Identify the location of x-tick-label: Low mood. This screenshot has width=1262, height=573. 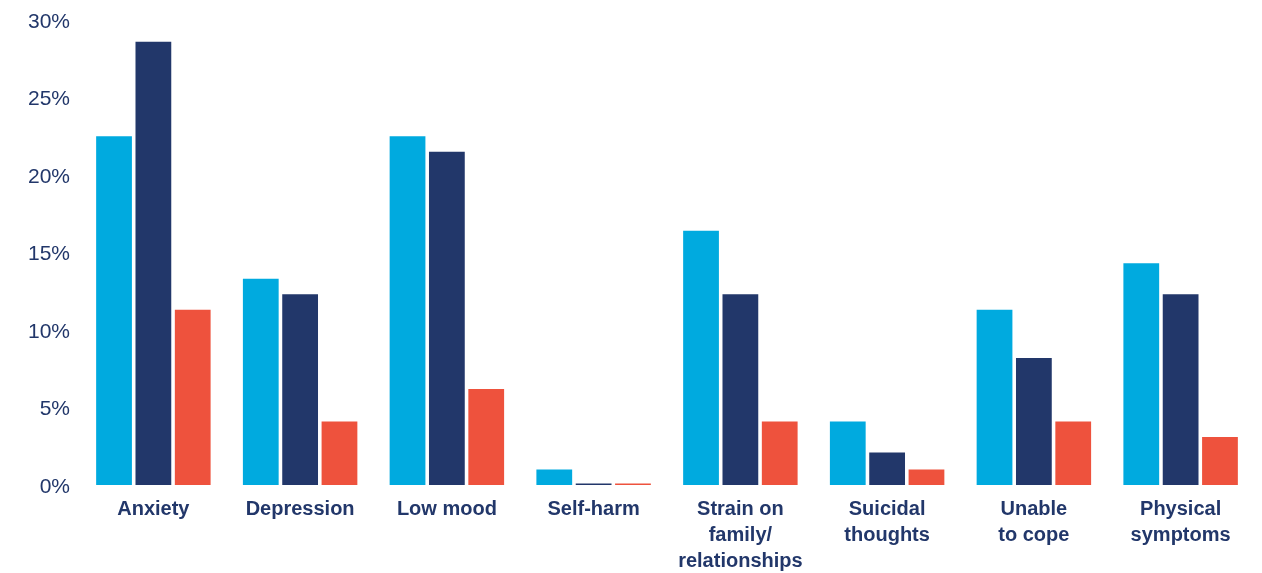
(446, 508).